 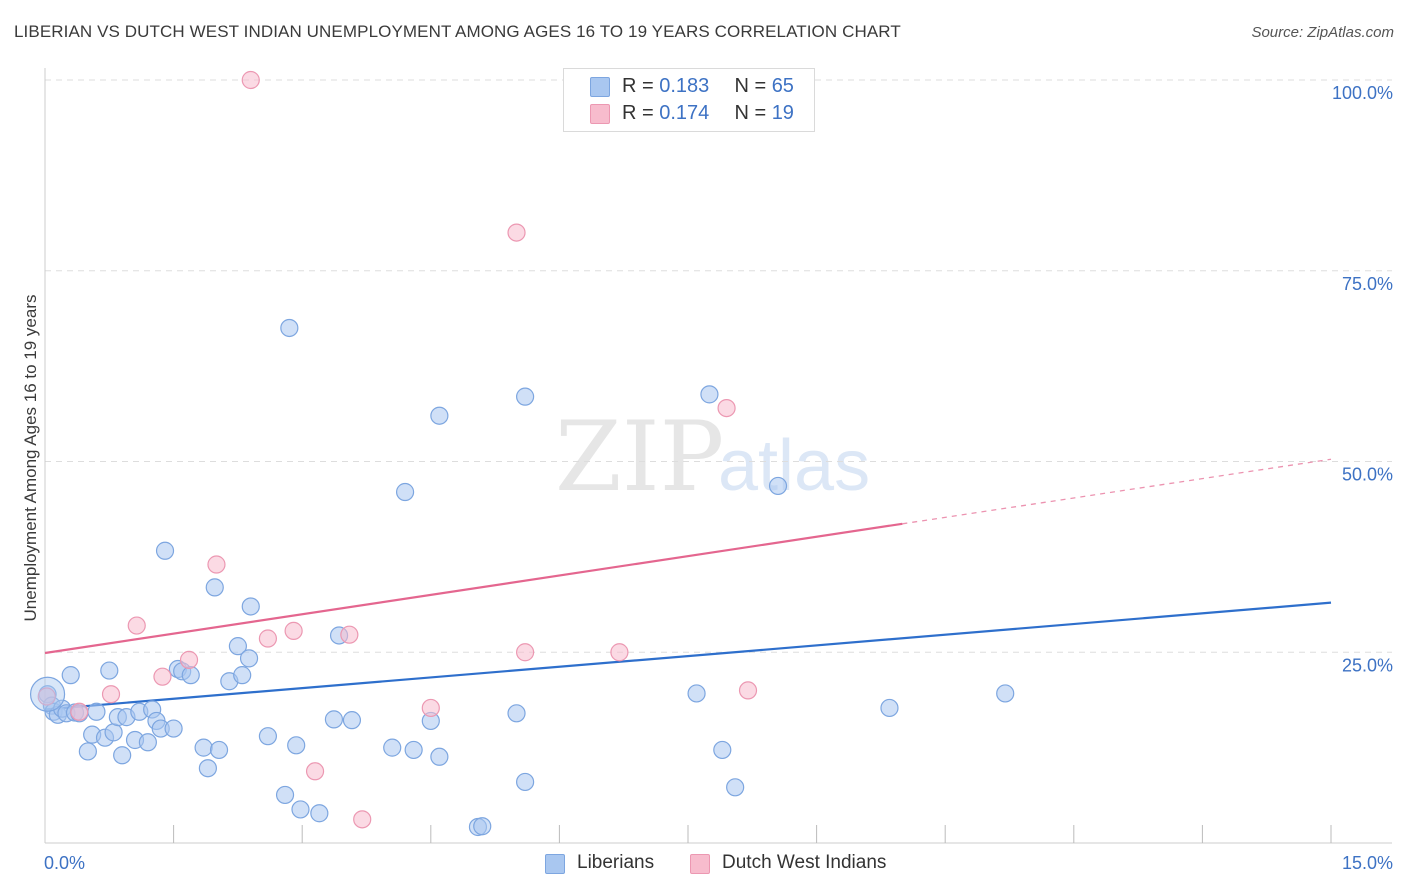 I want to click on legend-label-liberians: Liberians, so click(x=616, y=862).